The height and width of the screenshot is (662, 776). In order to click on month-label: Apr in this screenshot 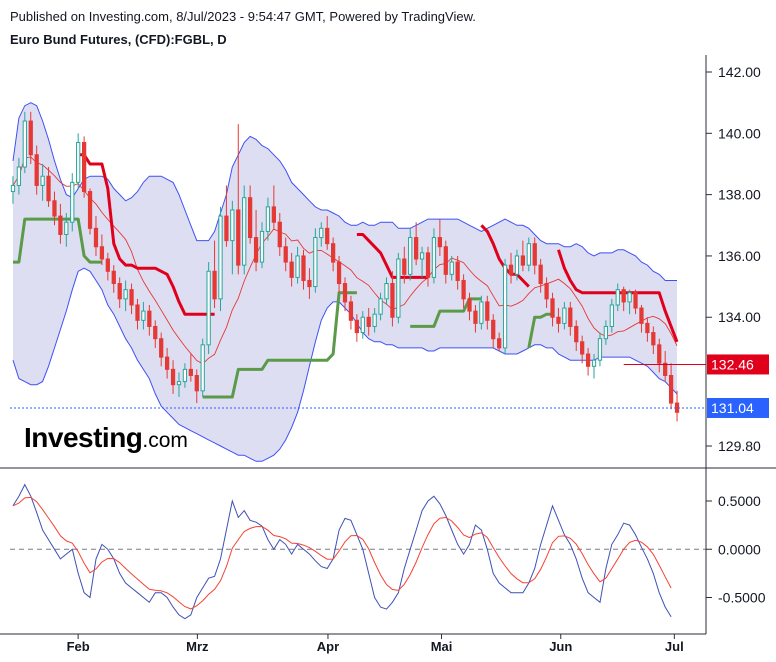, I will do `click(328, 646)`.